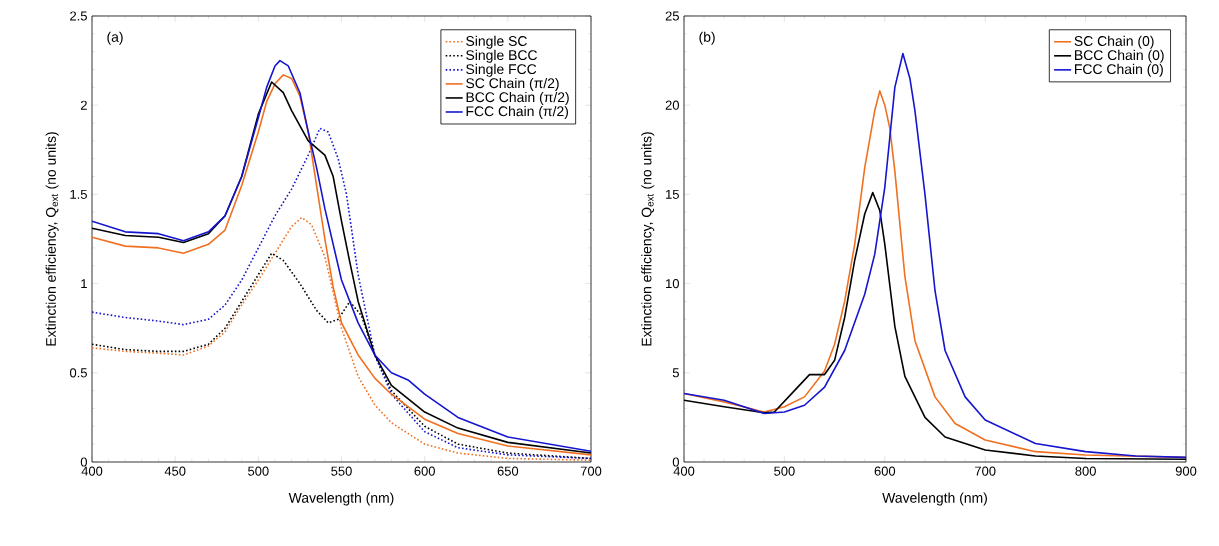 This screenshot has height=546, width=1219. What do you see at coordinates (341, 471) in the screenshot?
I see `x-tick-label: 550` at bounding box center [341, 471].